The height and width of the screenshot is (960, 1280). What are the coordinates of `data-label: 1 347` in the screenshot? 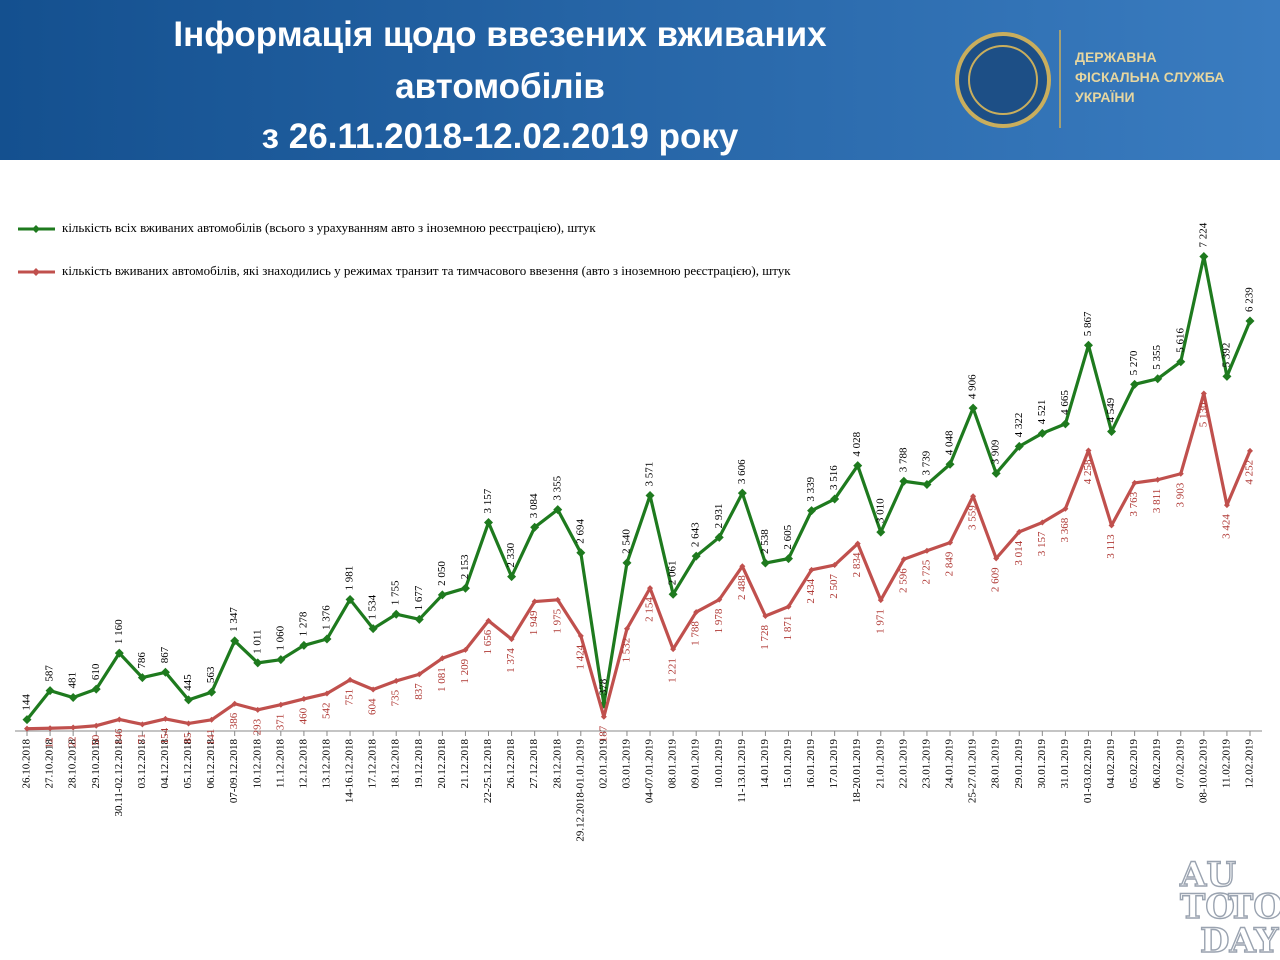 It's located at (234, 619).